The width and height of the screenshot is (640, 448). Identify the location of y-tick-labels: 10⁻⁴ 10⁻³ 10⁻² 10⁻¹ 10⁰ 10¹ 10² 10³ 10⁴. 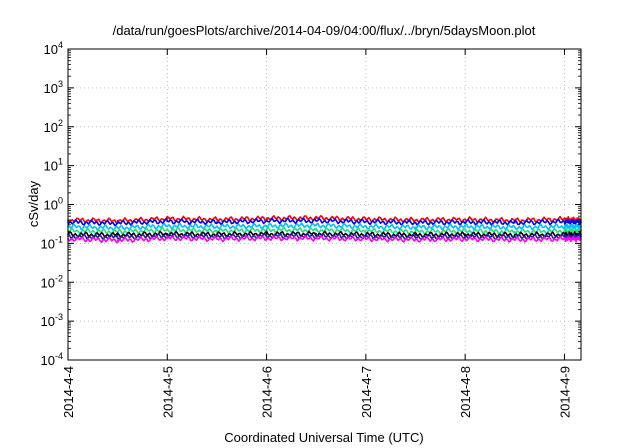
(52, 204).